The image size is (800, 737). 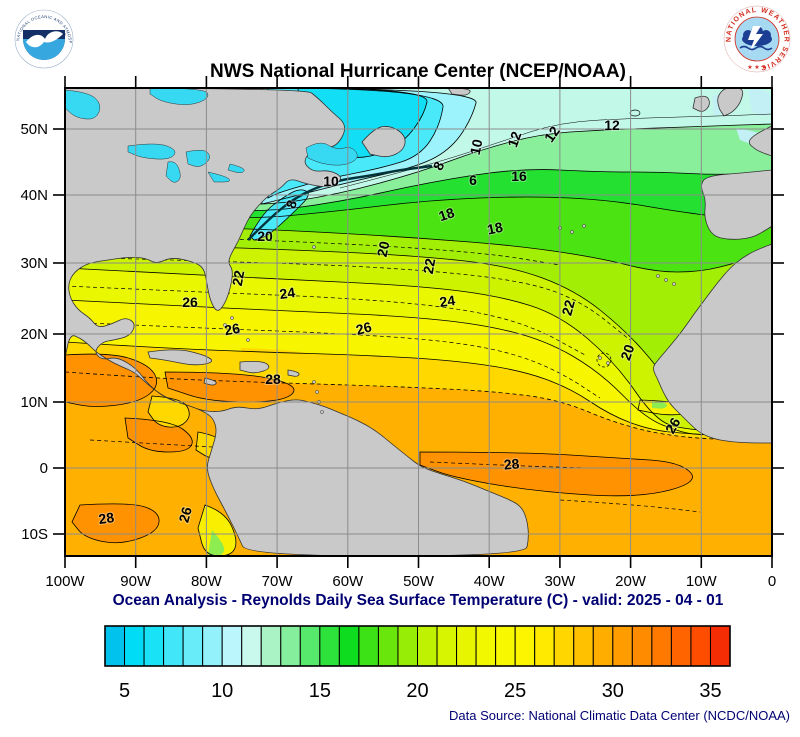 What do you see at coordinates (287, 293) in the screenshot?
I see `contour-label: 24` at bounding box center [287, 293].